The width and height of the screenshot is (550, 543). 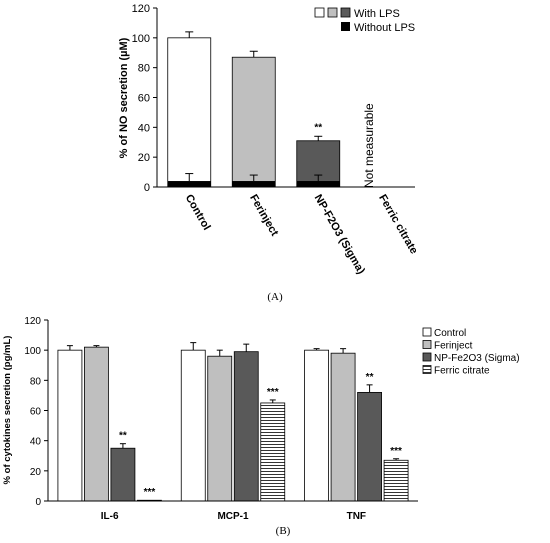 I want to click on y-tick-label-b: 120, so click(x=32, y=321).